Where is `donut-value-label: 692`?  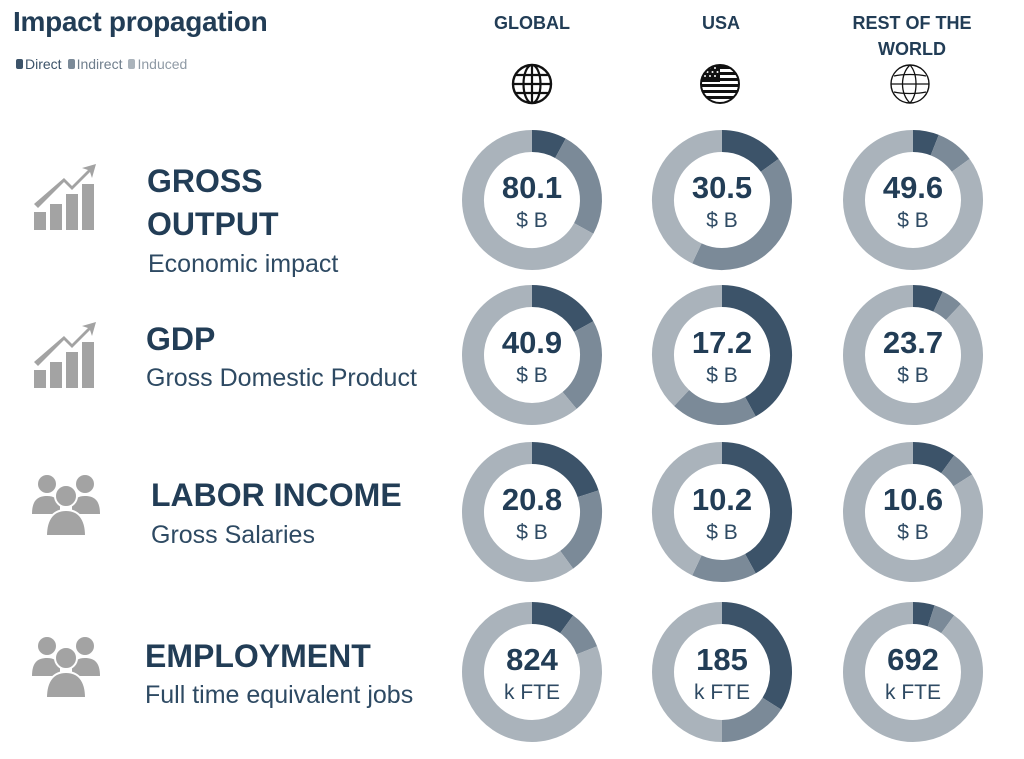 donut-value-label: 692 is located at coordinates (913, 659).